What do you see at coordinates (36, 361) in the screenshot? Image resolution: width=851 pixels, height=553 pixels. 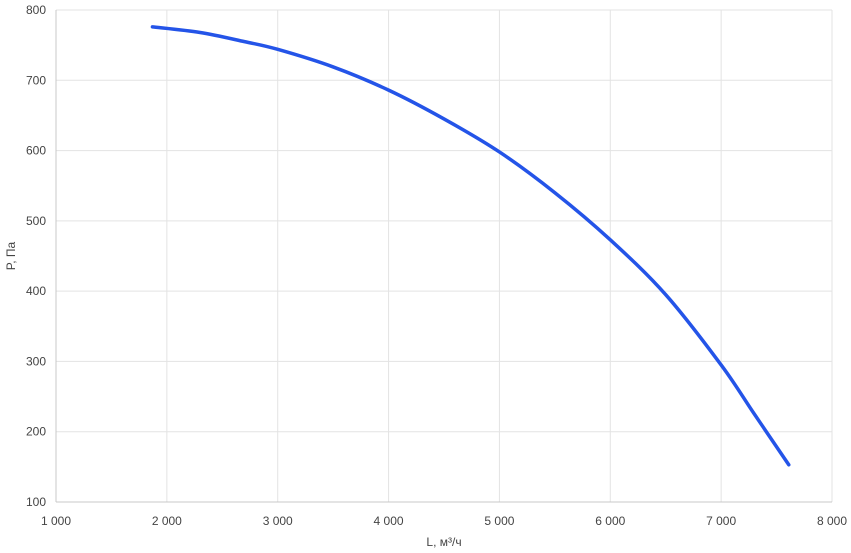 I see `y-tick-label: 300` at bounding box center [36, 361].